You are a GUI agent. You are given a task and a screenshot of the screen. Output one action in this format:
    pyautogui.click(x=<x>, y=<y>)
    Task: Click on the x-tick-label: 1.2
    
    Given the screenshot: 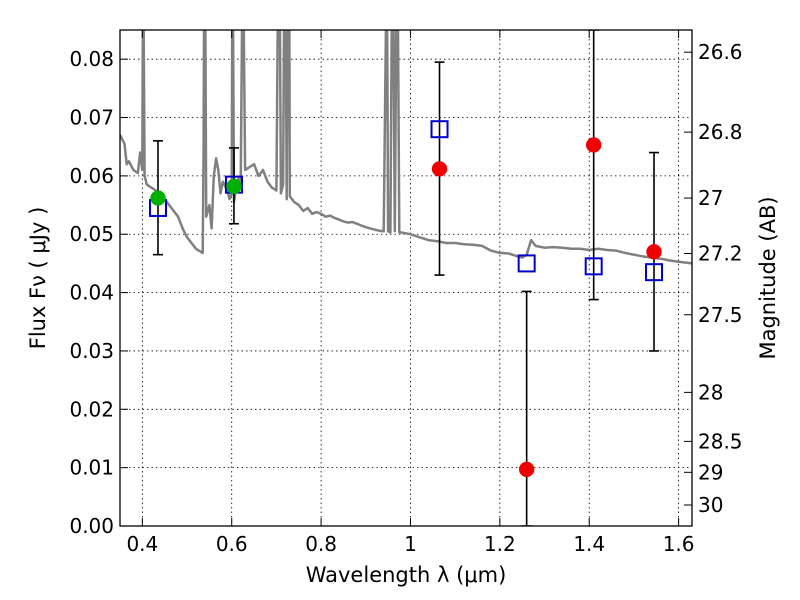 What is the action you would take?
    pyautogui.click(x=500, y=544)
    